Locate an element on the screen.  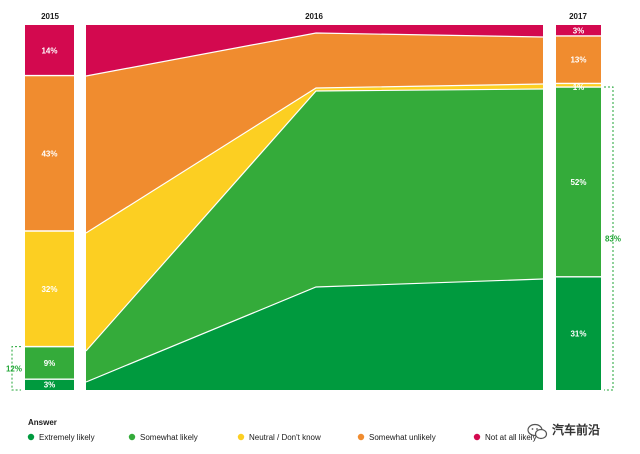
bar-2015-not-at-all-likely is located at coordinates (49, 50).